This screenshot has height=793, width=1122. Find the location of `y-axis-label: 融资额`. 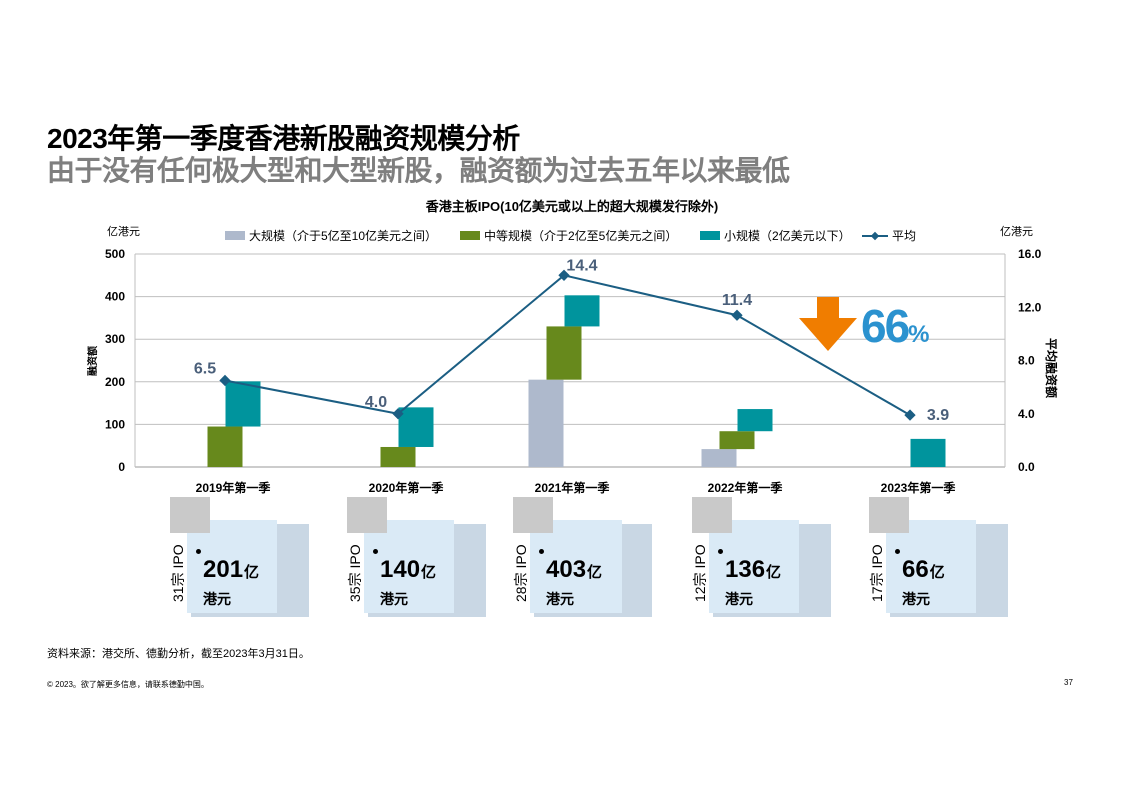

y-axis-label: 融资额 is located at coordinates (92, 361).